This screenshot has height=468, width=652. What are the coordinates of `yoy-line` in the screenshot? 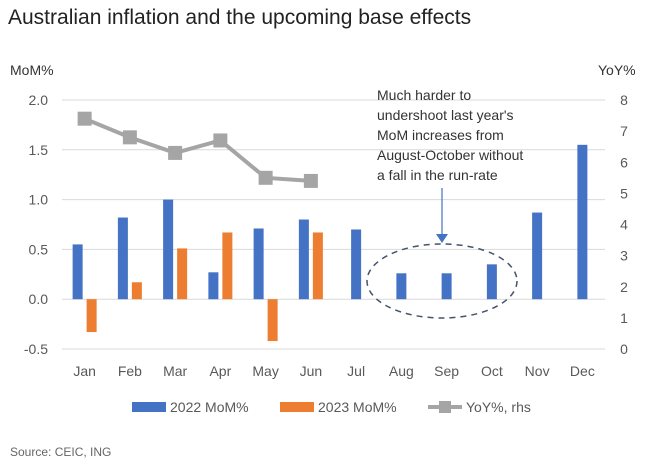 It's located at (197, 149).